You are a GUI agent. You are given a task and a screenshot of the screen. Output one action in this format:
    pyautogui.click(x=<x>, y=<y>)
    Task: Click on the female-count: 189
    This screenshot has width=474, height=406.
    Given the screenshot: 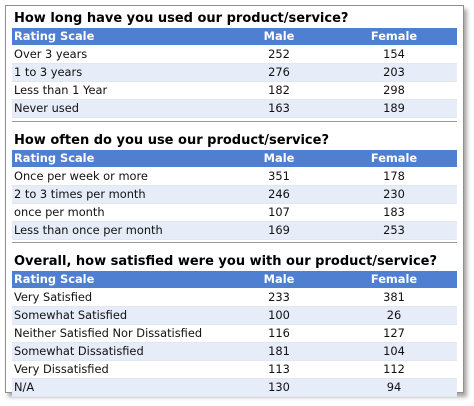 What is the action you would take?
    pyautogui.click(x=394, y=108)
    